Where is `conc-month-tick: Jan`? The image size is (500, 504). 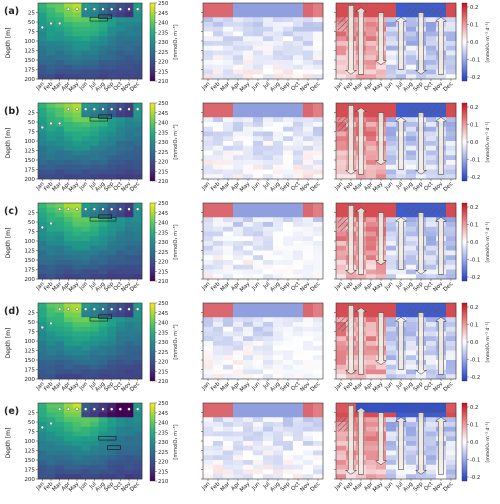 conc-month-tick: Jan is located at coordinates (40, 286).